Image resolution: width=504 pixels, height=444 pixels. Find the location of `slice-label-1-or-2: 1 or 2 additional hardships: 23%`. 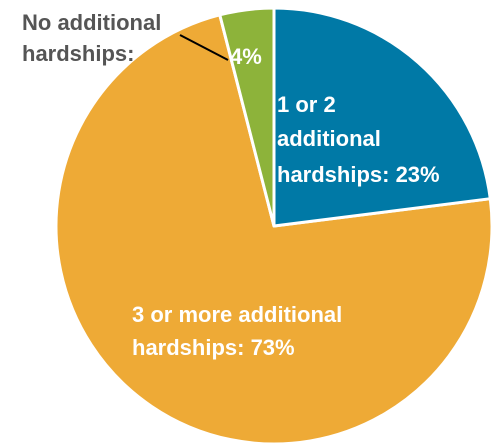

slice-label-1-or-2: 1 or 2 additional hardships: 23% is located at coordinates (358, 139).